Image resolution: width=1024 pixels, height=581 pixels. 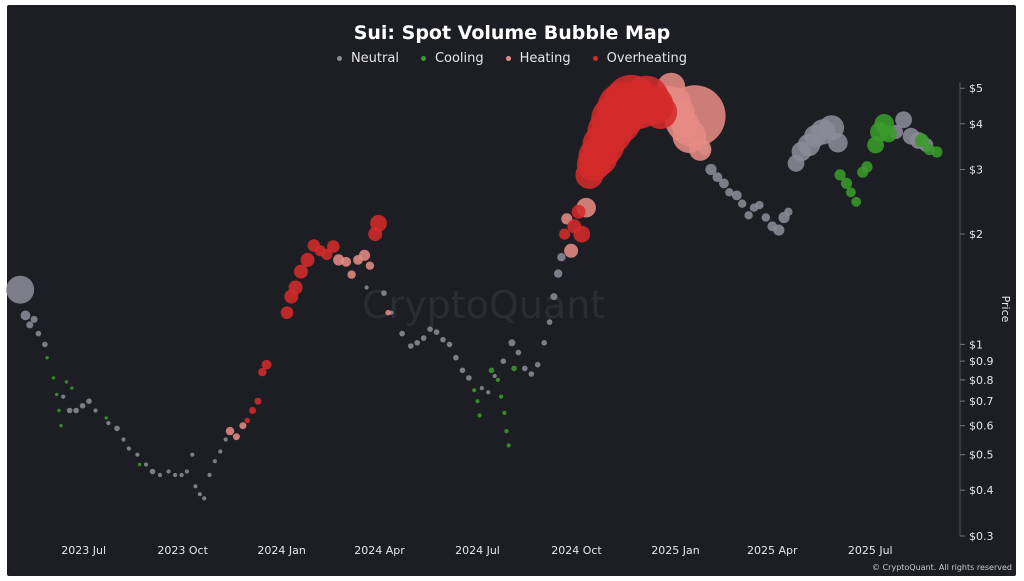 What do you see at coordinates (639, 58) in the screenshot?
I see `legend-item-overheating: Overheating` at bounding box center [639, 58].